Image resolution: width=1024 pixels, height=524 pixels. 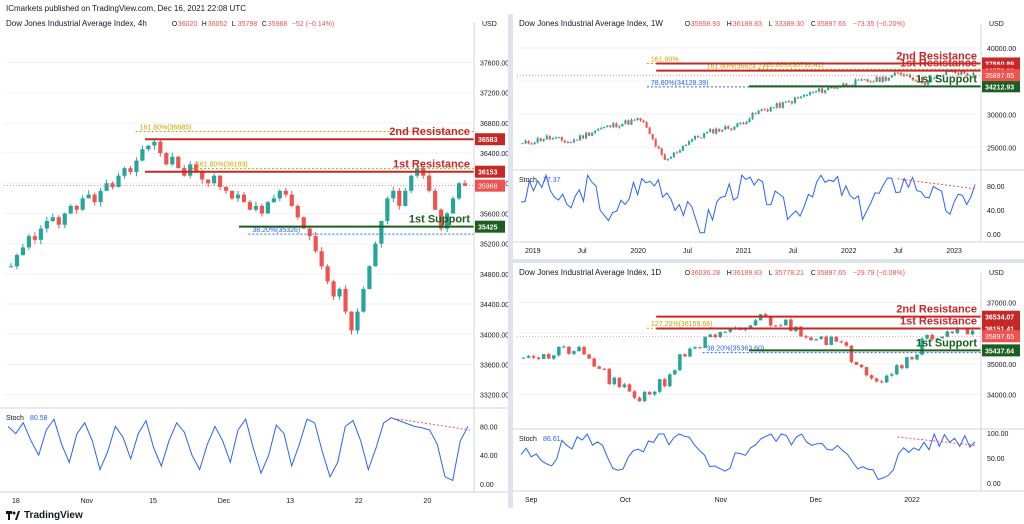 What do you see at coordinates (494, 94) in the screenshot?
I see `y-tick-label: 37200.00` at bounding box center [494, 94].